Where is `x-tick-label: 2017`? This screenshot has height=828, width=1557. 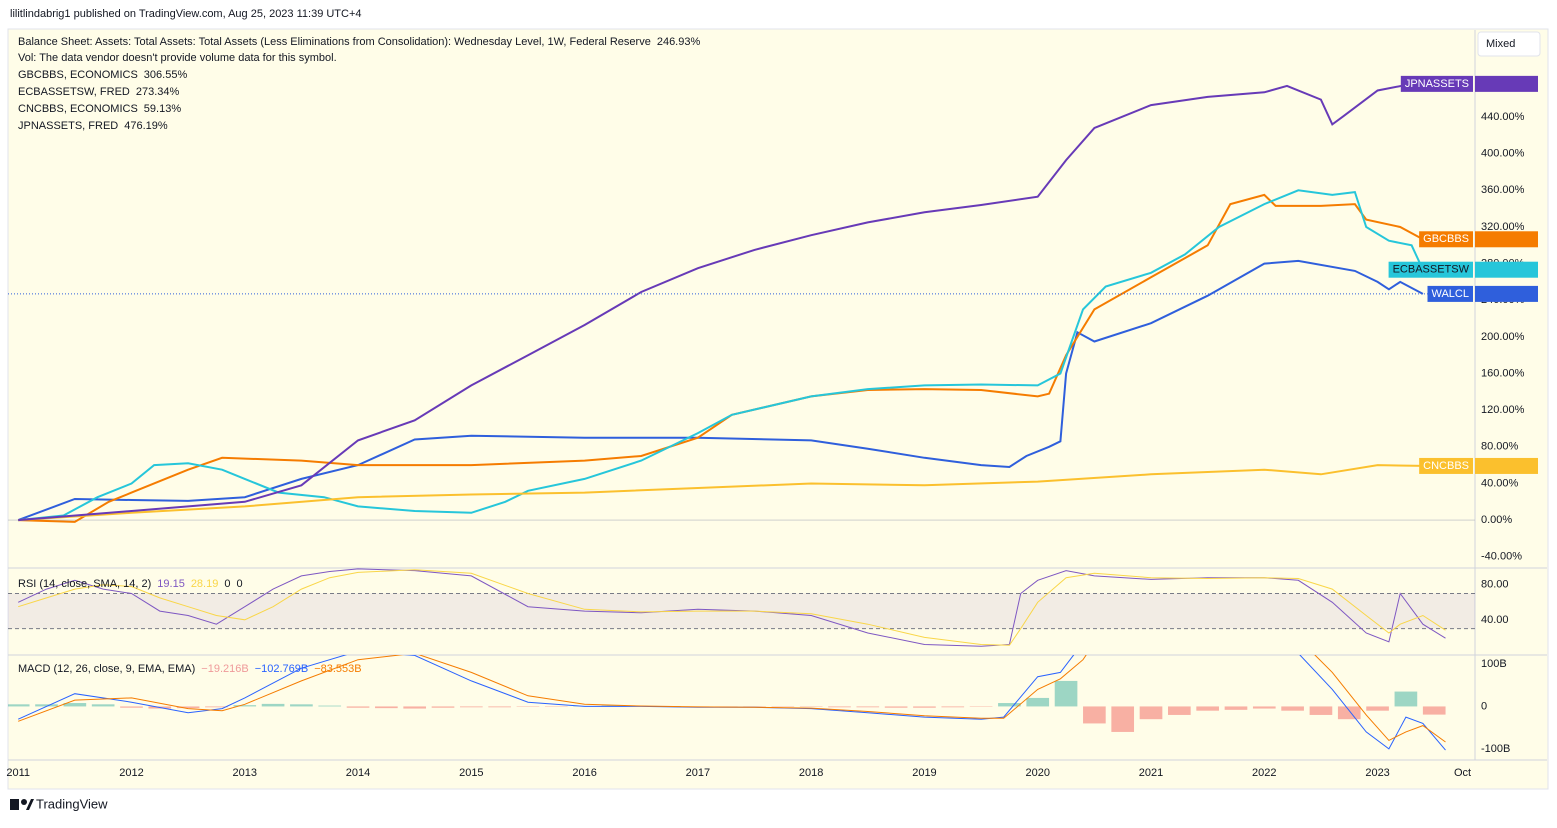
x-tick-label: 2017 is located at coordinates (698, 773).